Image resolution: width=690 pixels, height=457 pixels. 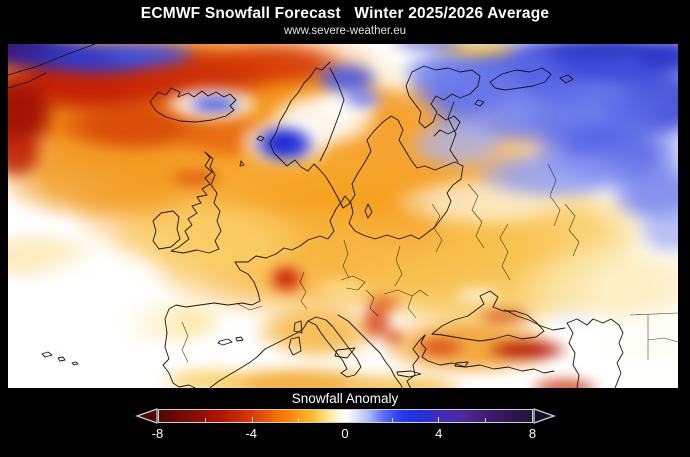 I want to click on colorbar-tick-label: 8, so click(x=532, y=433).